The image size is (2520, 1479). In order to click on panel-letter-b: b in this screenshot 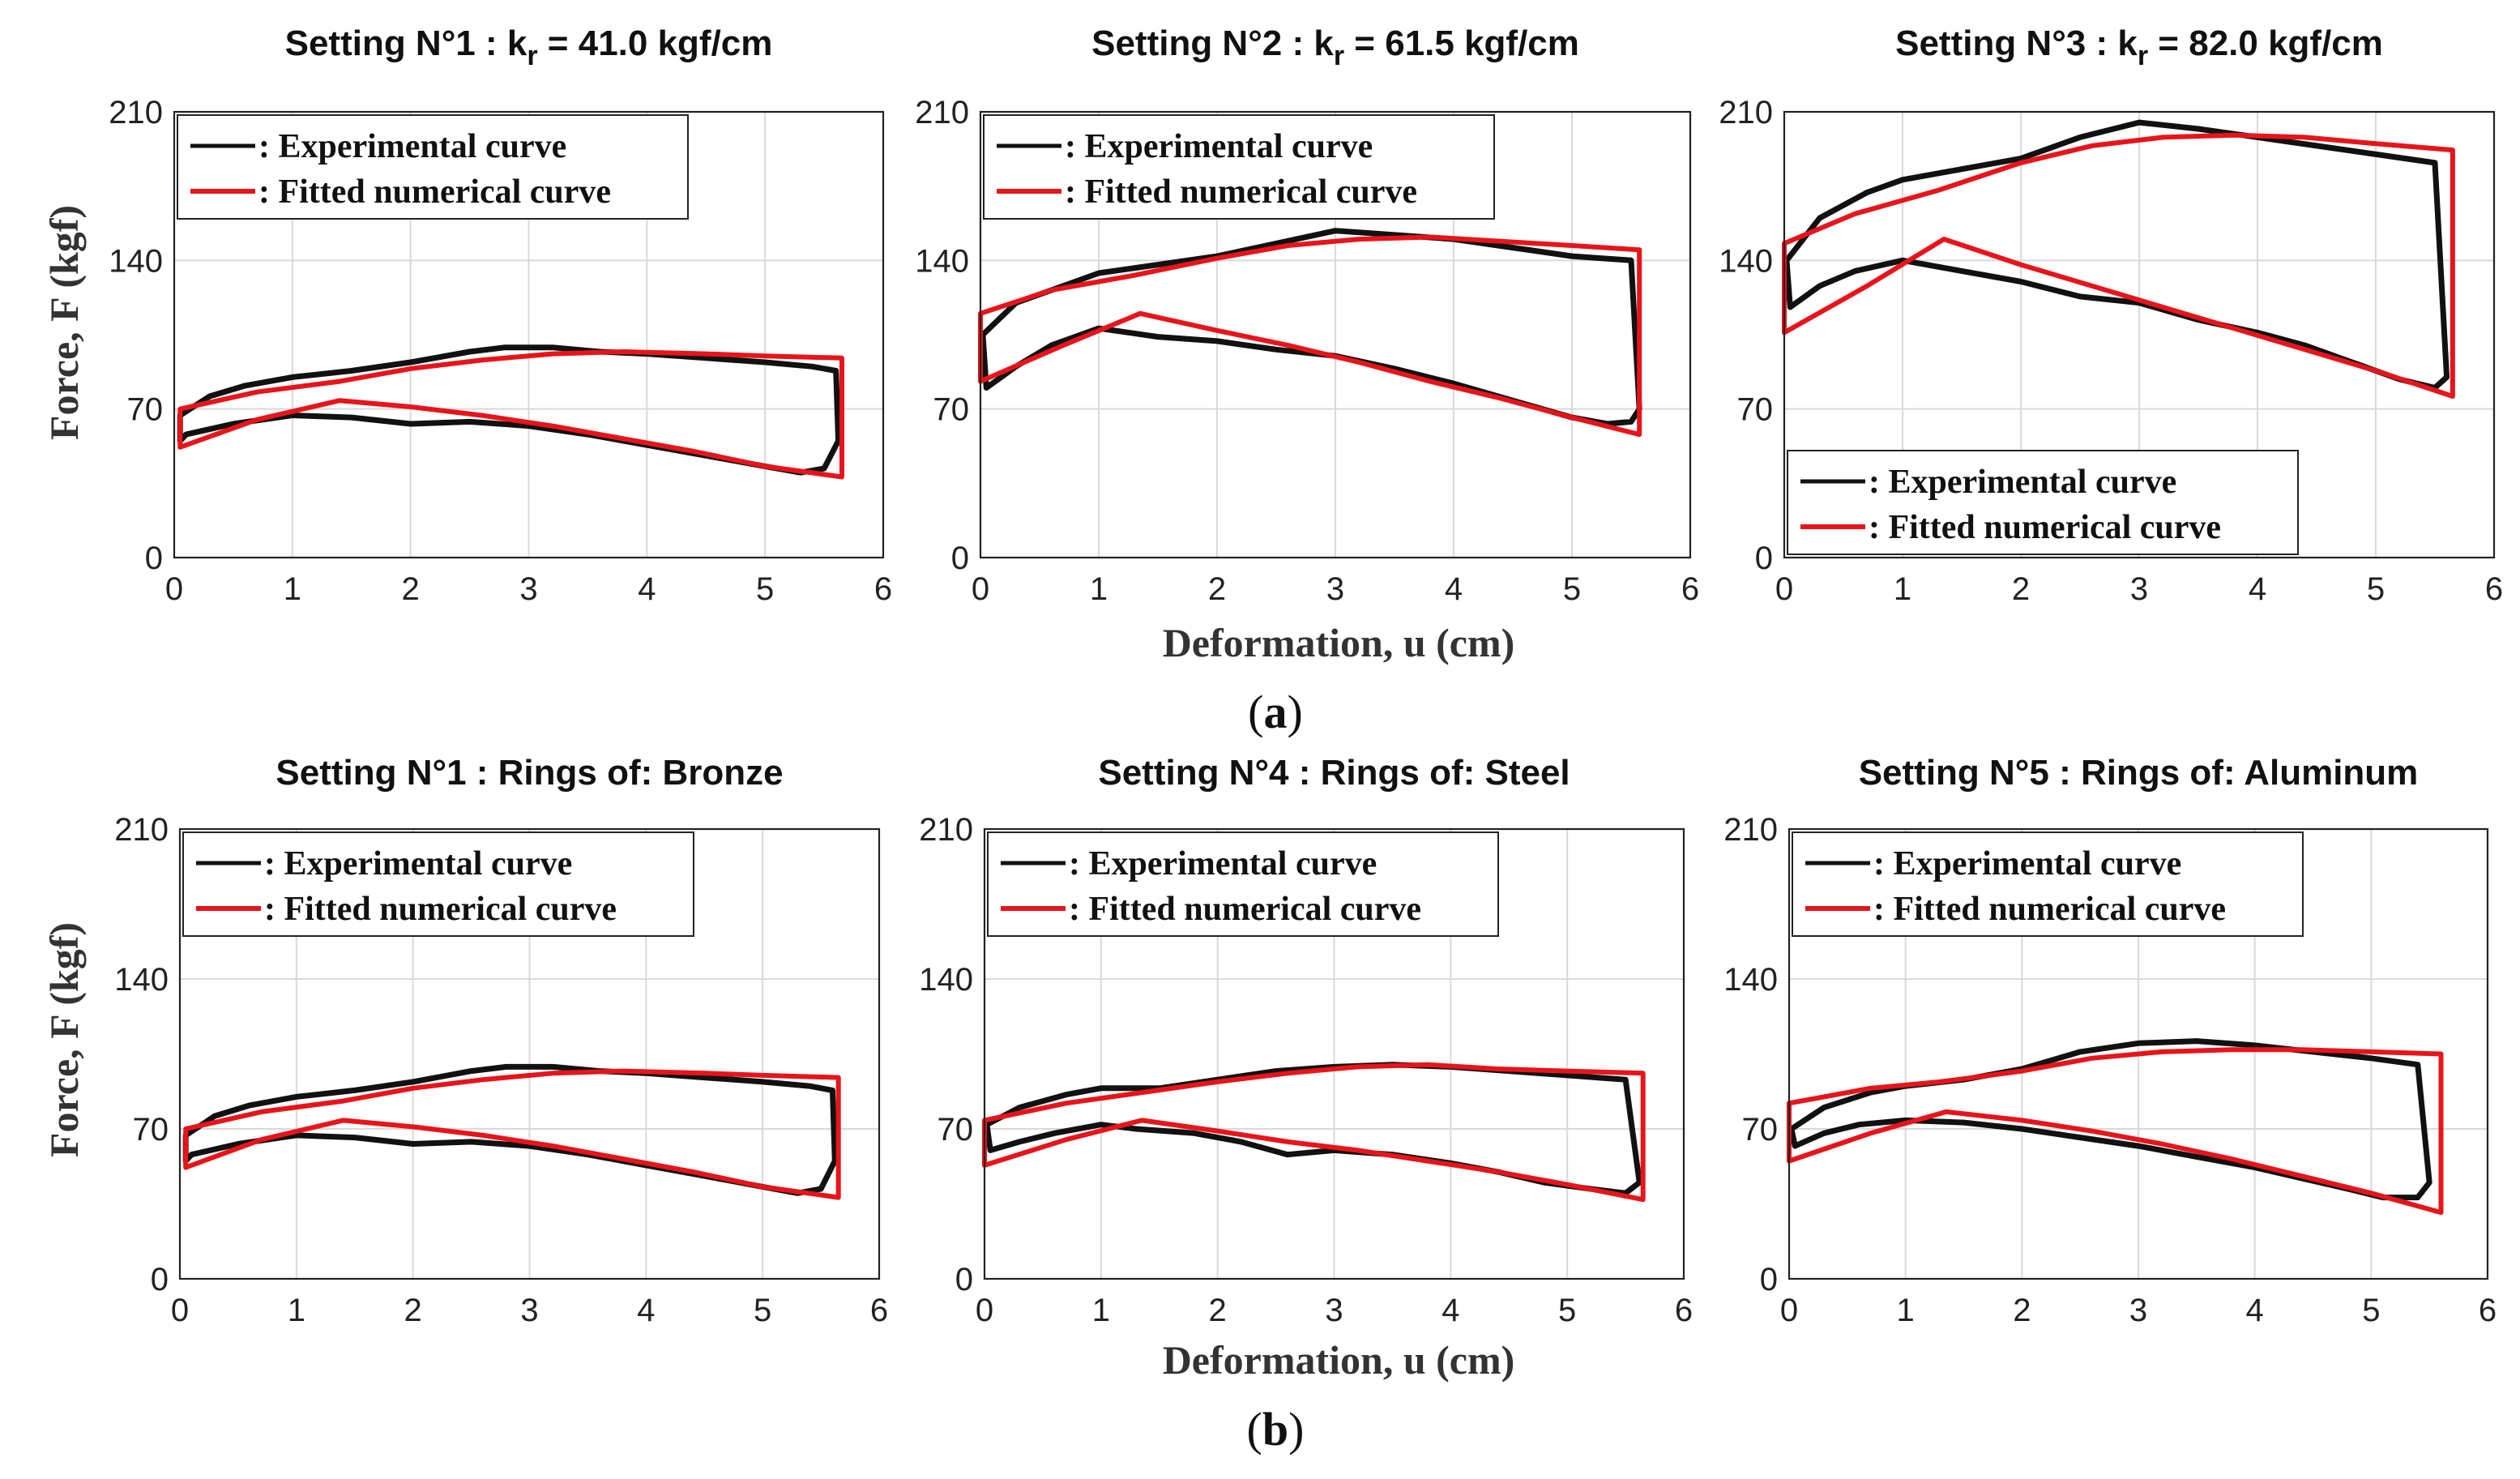, I will do `click(1275, 1429)`.